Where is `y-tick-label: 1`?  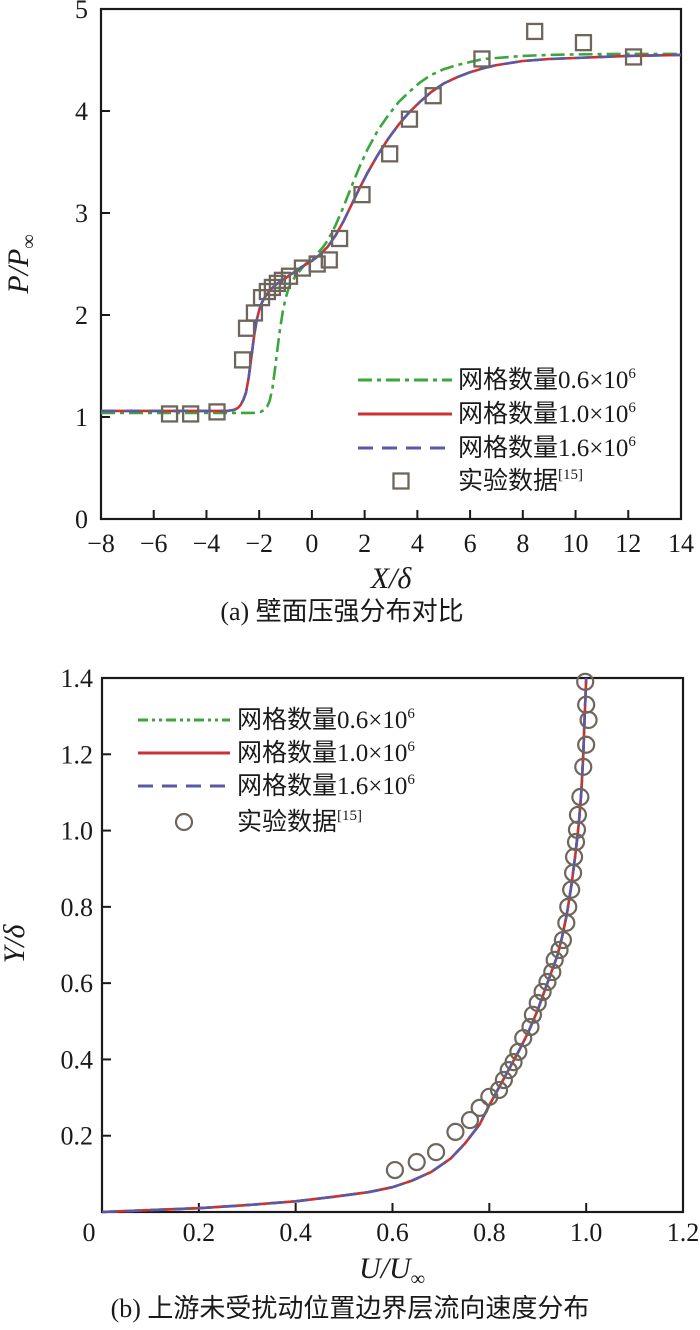 y-tick-label: 1 is located at coordinates (81, 417).